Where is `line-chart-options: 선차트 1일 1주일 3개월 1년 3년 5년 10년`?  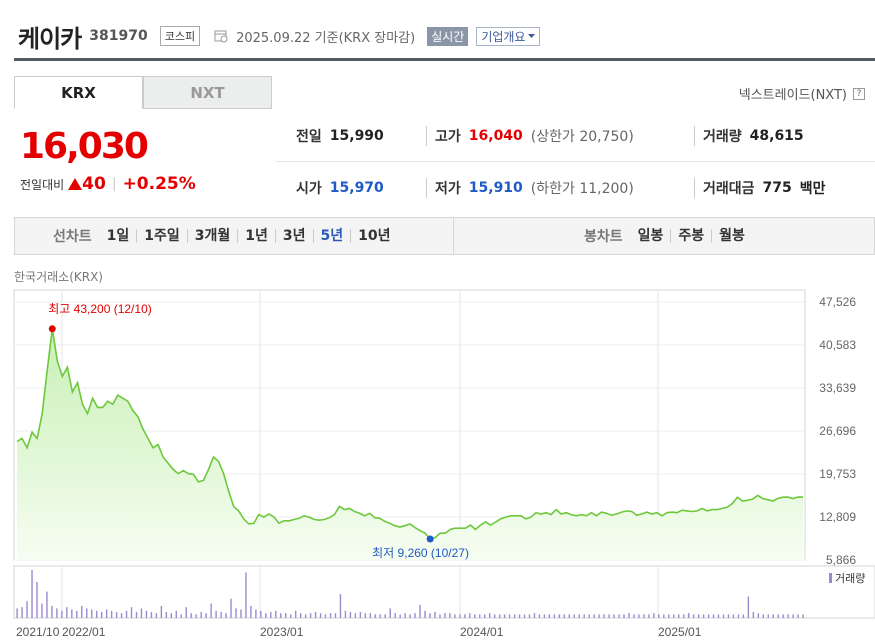 line-chart-options: 선차트 1일 1주일 3개월 1년 3년 5년 10년 is located at coordinates (225, 236).